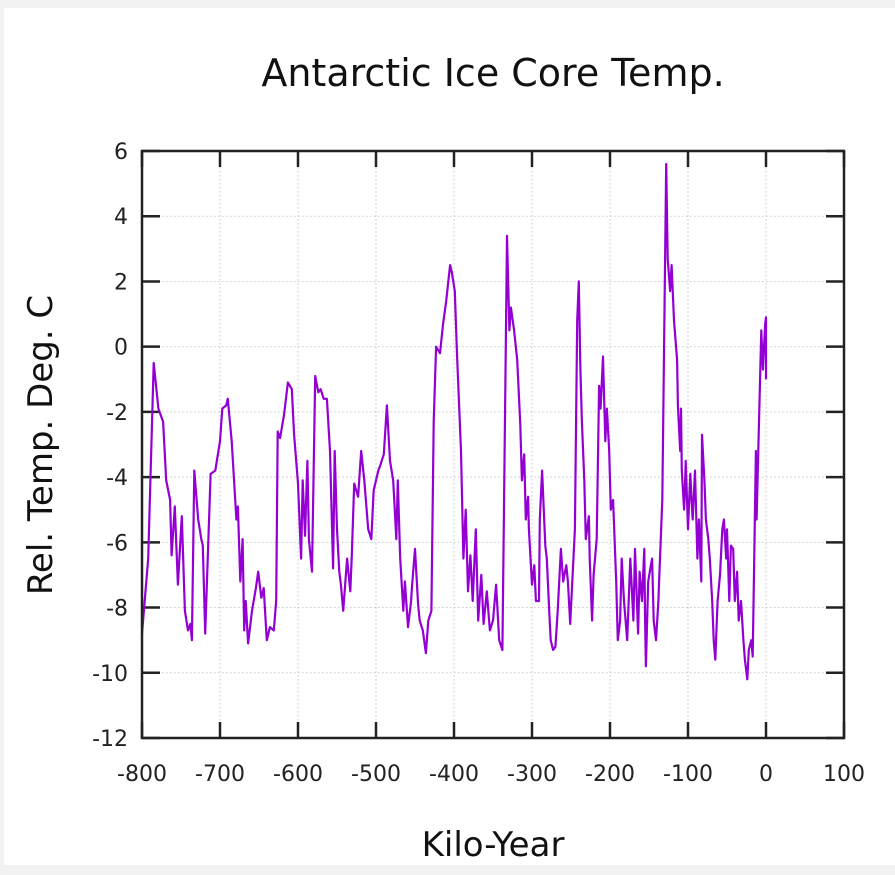 This screenshot has width=895, height=875. Describe the element at coordinates (117, 609) in the screenshot. I see `y-tick-label: -8` at that location.